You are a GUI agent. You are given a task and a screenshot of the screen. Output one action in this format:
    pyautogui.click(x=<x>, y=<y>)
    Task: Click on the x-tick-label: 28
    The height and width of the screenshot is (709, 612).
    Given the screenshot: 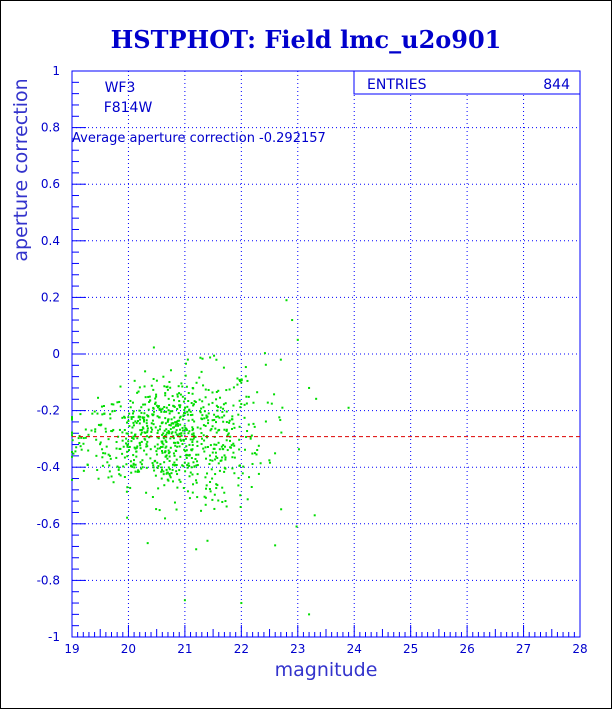 What is the action you would take?
    pyautogui.click(x=579, y=649)
    